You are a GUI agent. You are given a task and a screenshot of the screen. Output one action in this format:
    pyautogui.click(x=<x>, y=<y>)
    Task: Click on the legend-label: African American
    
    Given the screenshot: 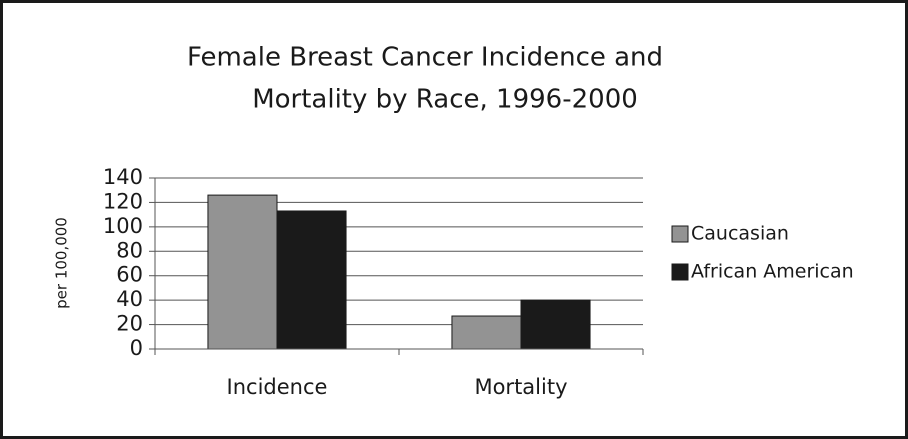 What is the action you would take?
    pyautogui.click(x=772, y=272)
    